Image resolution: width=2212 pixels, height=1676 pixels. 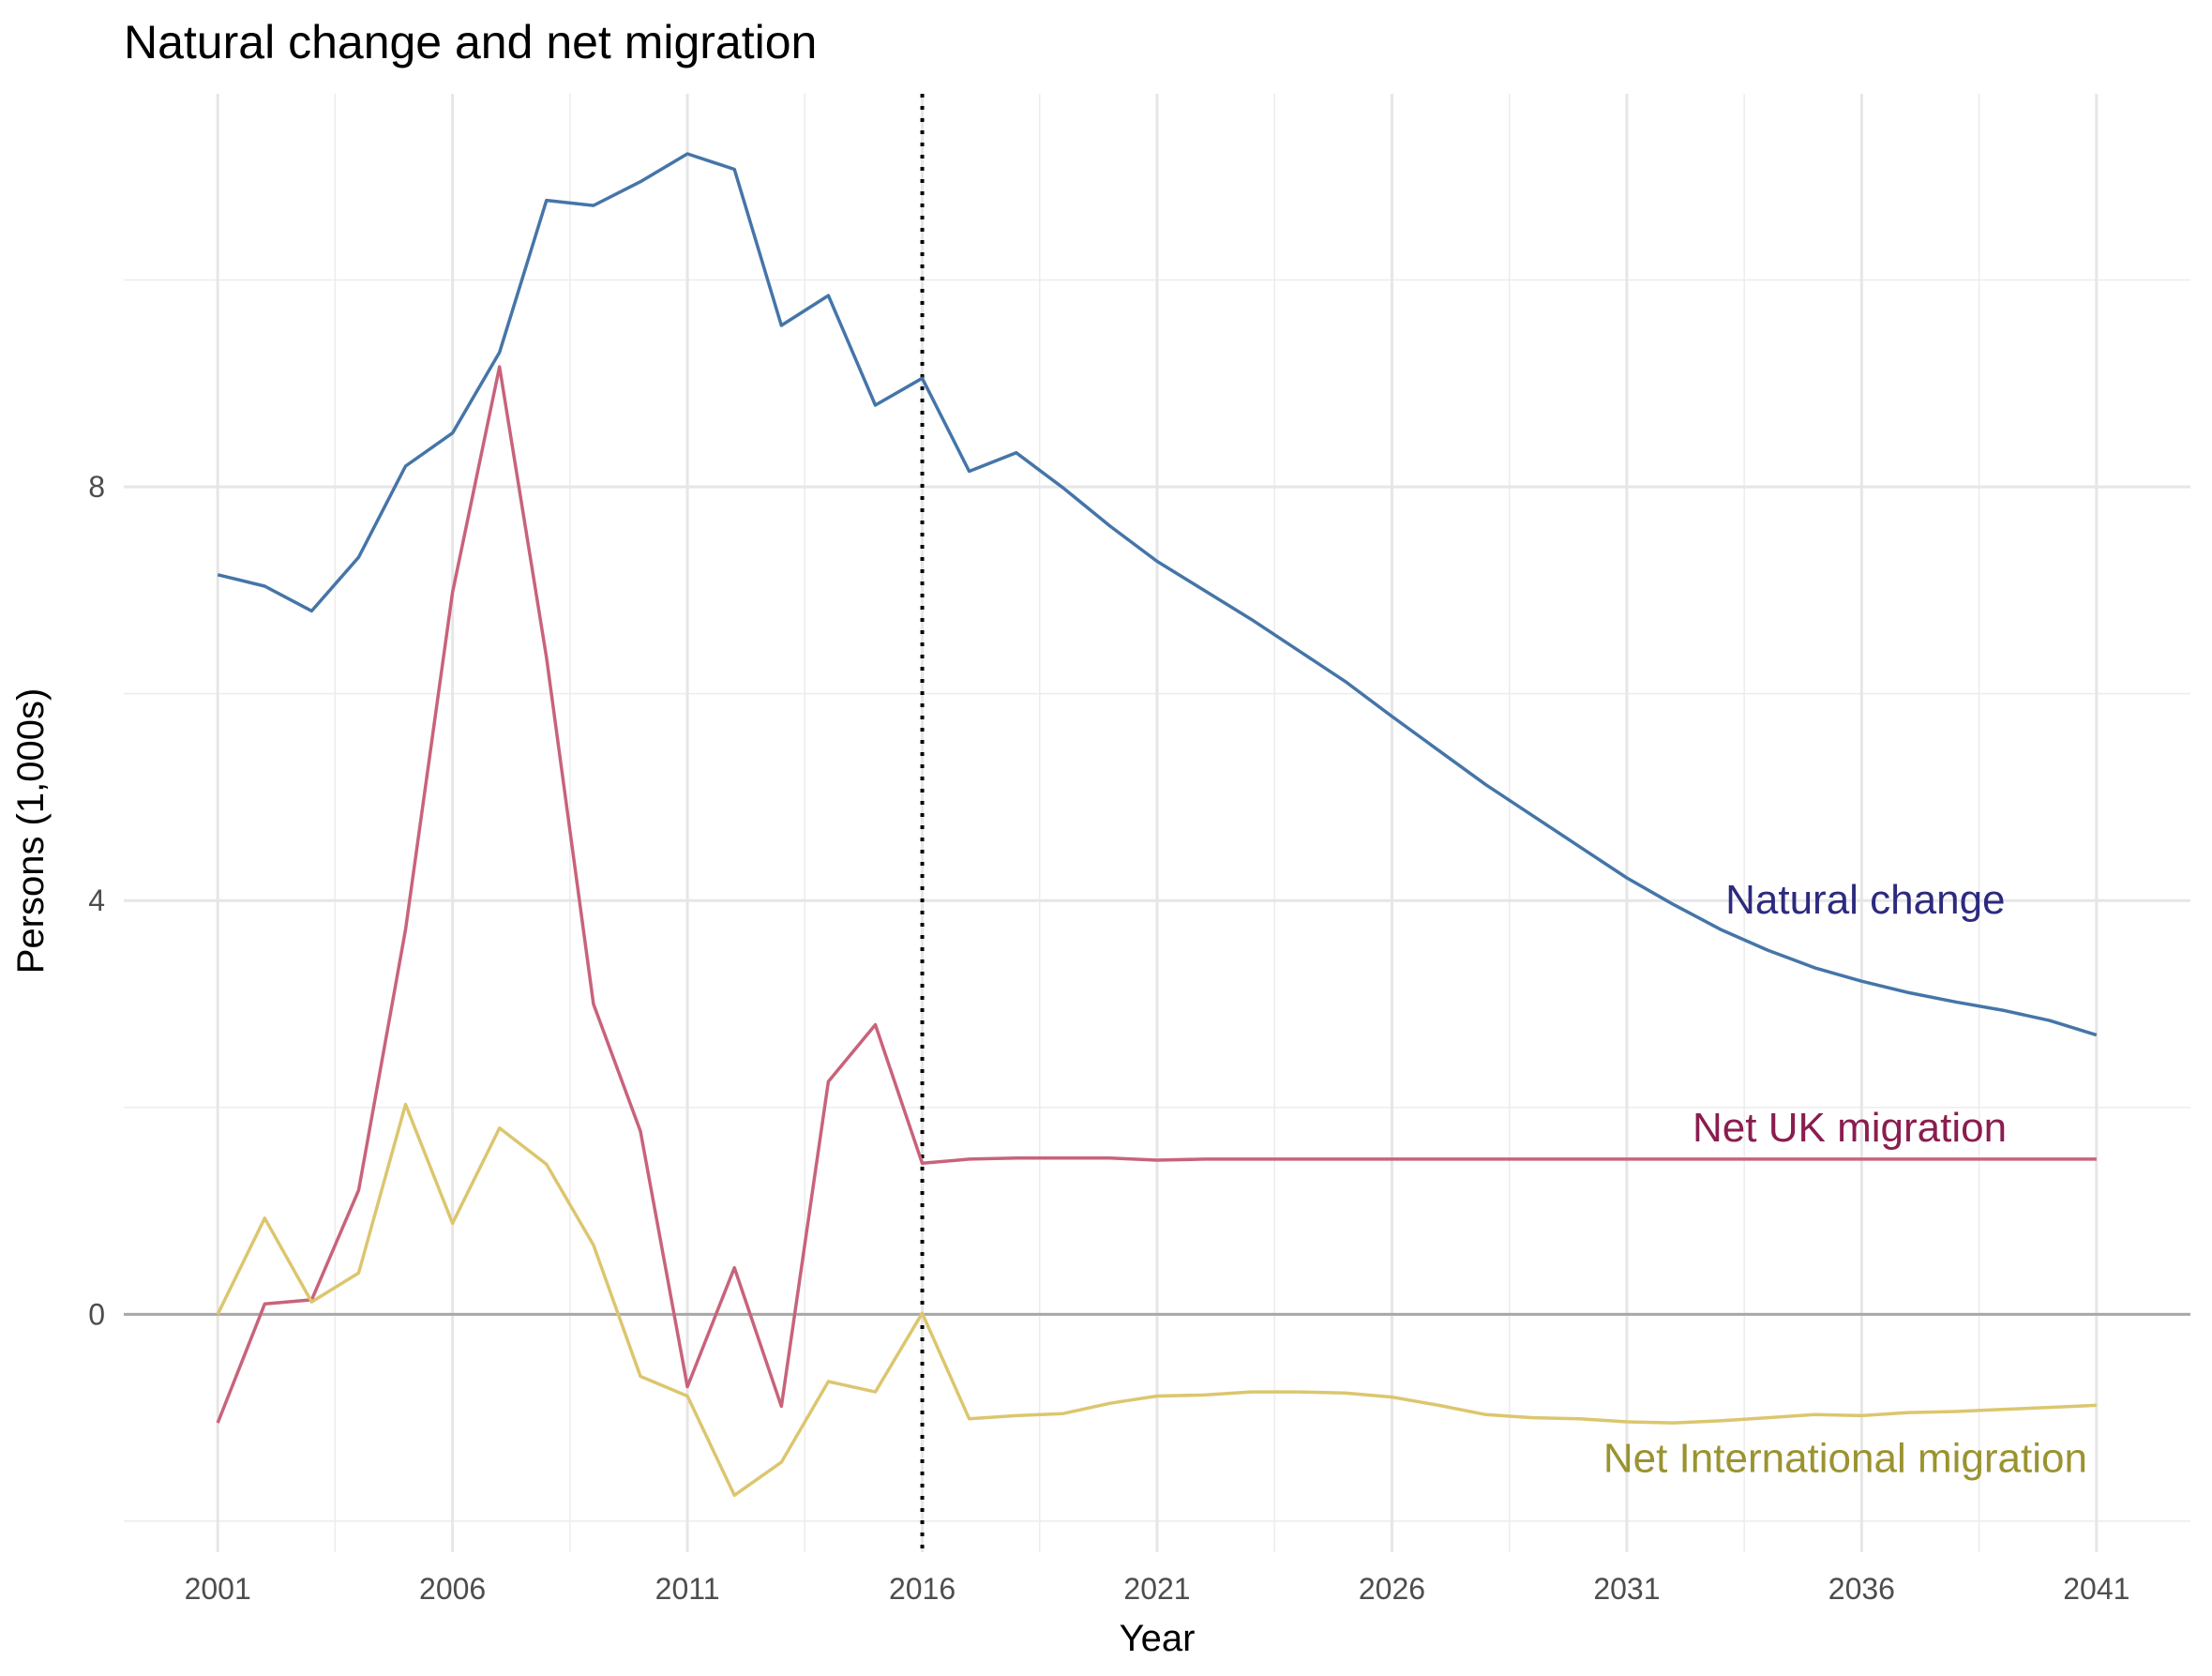 I want to click on x-tick-label: 2031, so click(x=1626, y=1589).